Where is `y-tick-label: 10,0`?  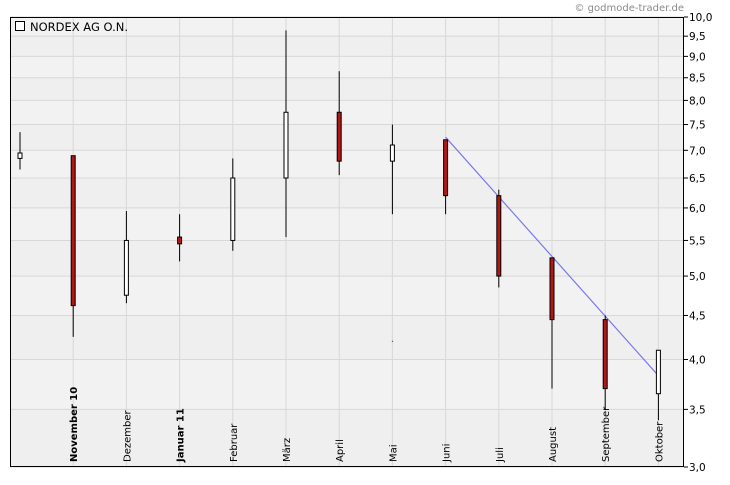
y-tick-label: 10,0 is located at coordinates (700, 18).